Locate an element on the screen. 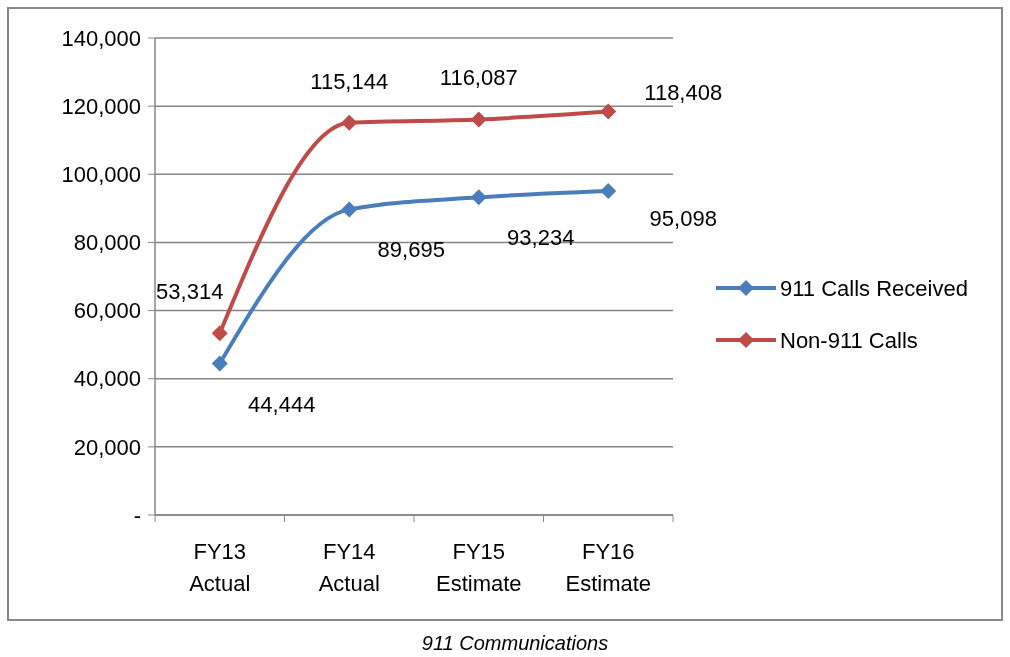 The image size is (1010, 657). data-label: 53,314 is located at coordinates (190, 292).